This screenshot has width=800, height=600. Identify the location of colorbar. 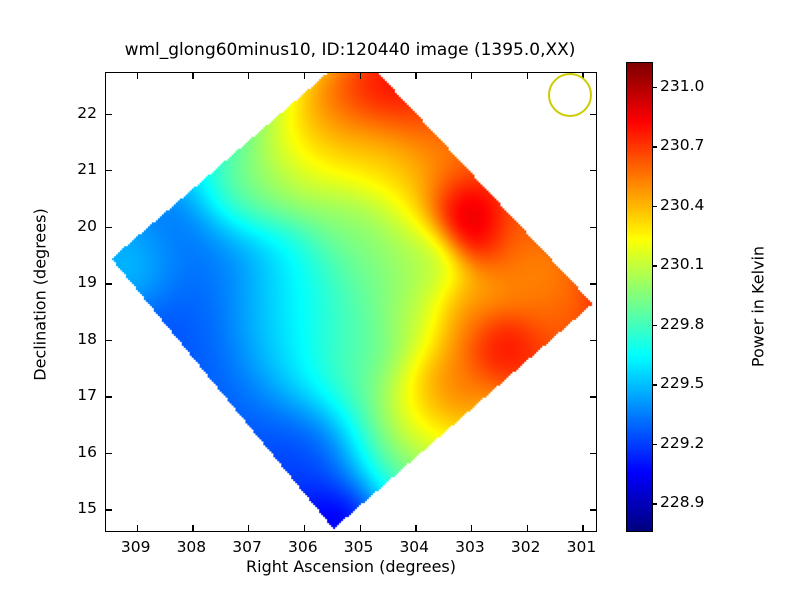
(641, 297).